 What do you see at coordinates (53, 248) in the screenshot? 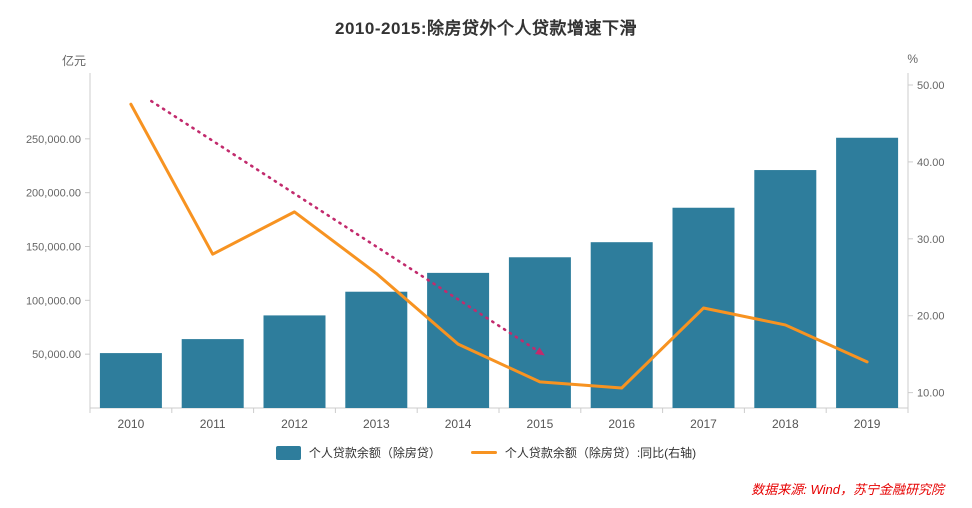
I see `svg-text: 150,000.00` at bounding box center [53, 248].